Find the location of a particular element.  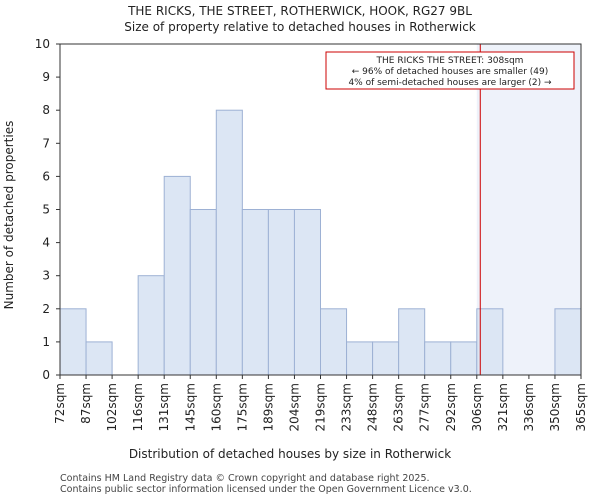

x-tick-label: 248sqm is located at coordinates (373, 407).